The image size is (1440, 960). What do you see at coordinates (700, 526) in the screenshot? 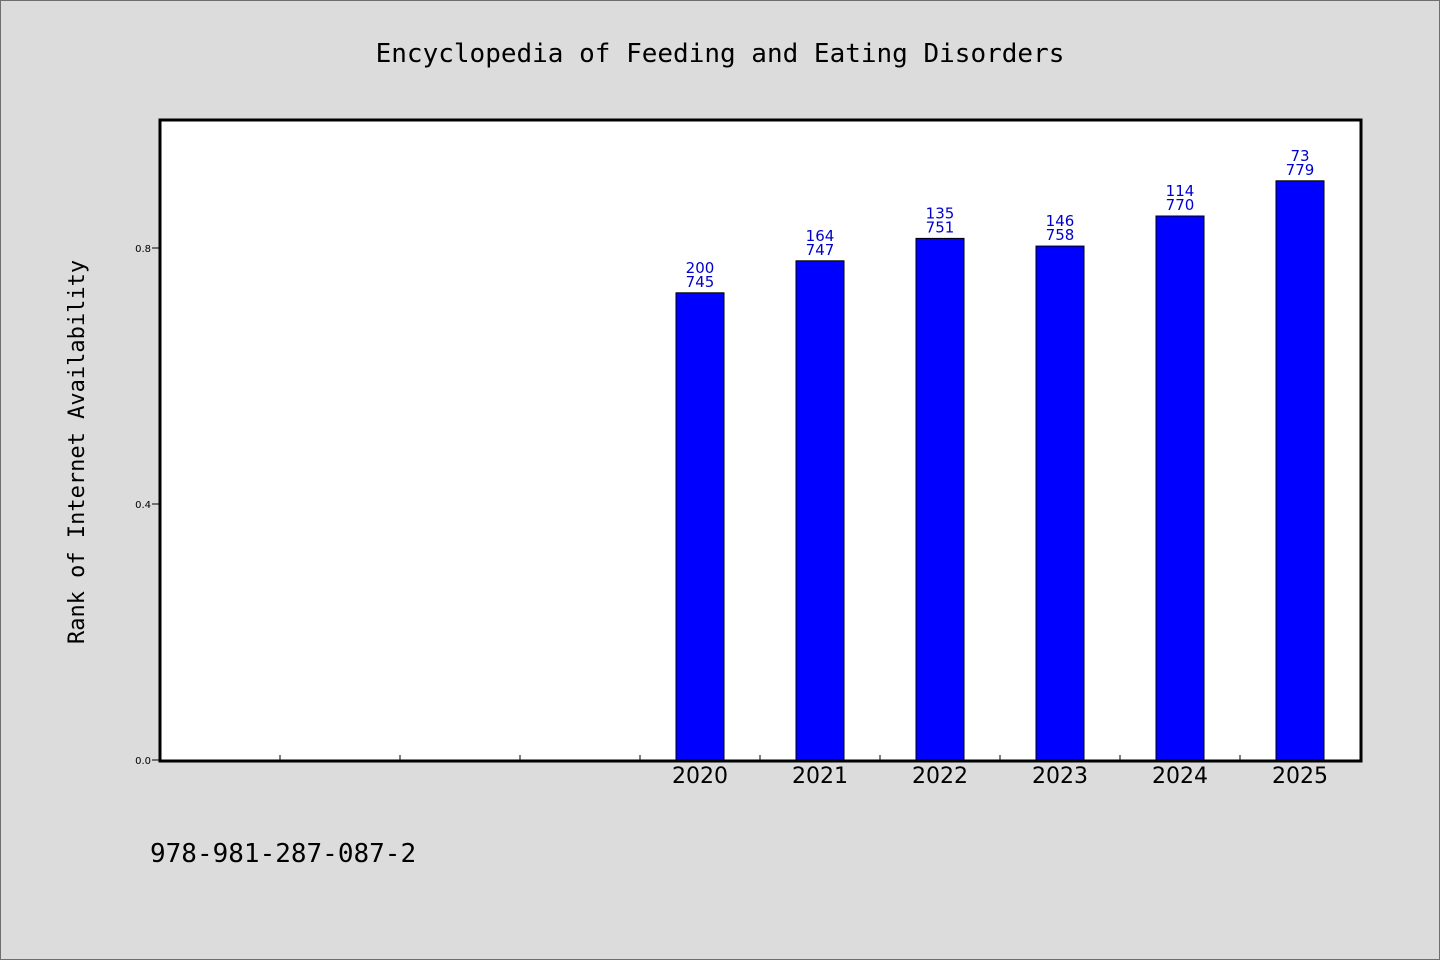
I see `bar-2020` at bounding box center [700, 526].